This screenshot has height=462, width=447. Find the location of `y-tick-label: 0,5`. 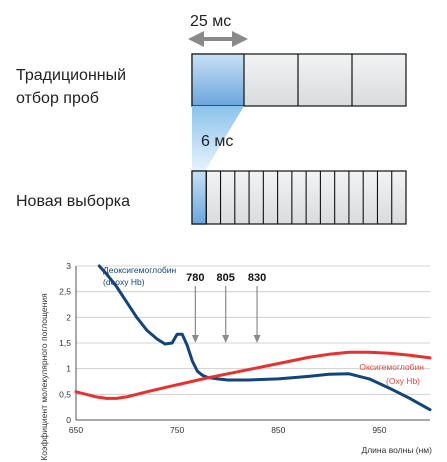

y-tick-label: 0,5 is located at coordinates (65, 394).